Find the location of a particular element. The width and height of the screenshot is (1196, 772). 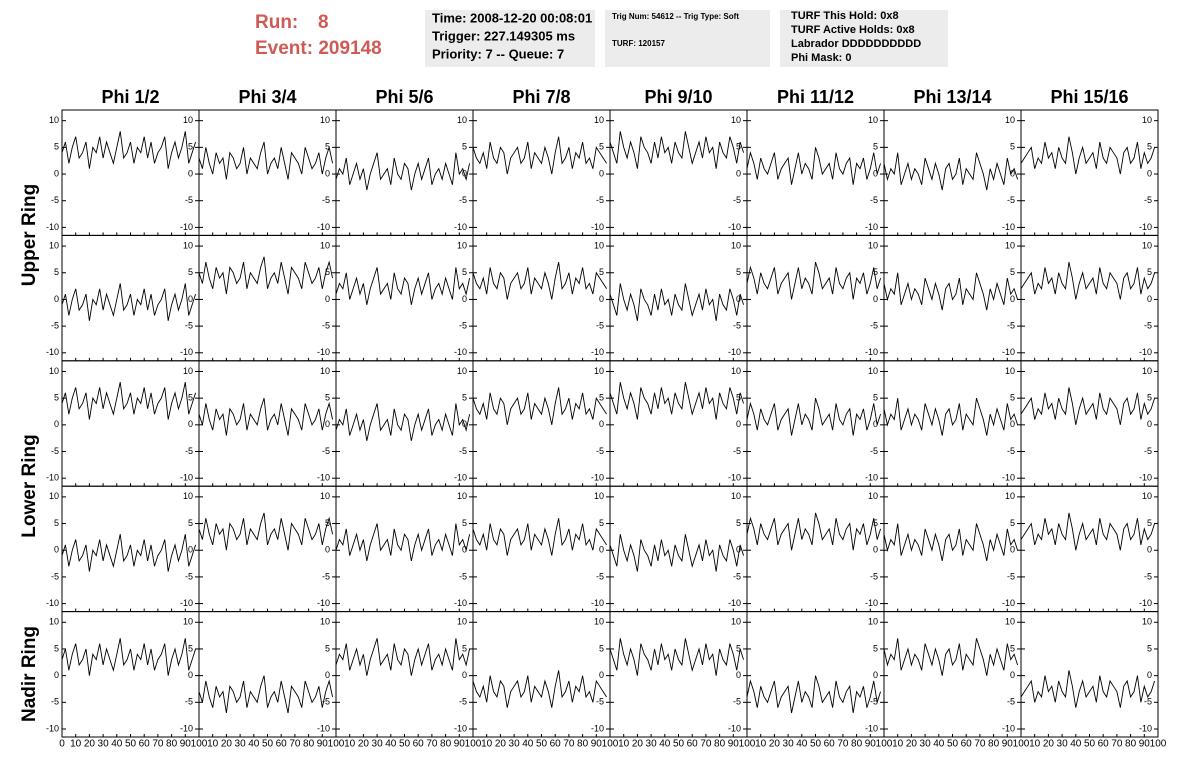

column-header: Phi 15/16 is located at coordinates (1089, 97).